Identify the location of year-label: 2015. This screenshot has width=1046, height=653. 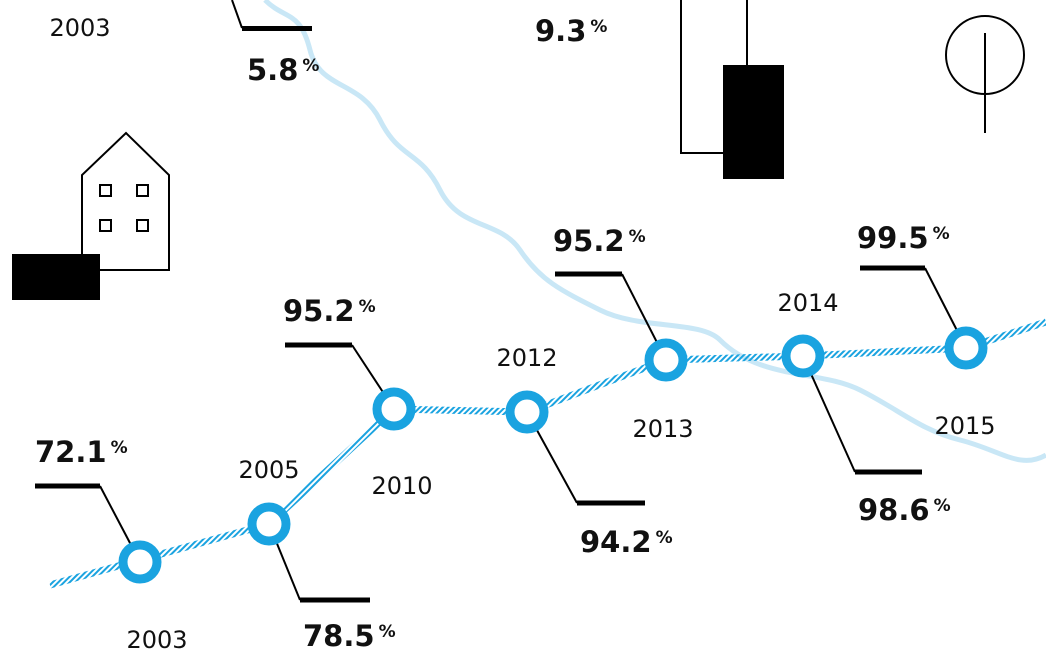
(964, 426).